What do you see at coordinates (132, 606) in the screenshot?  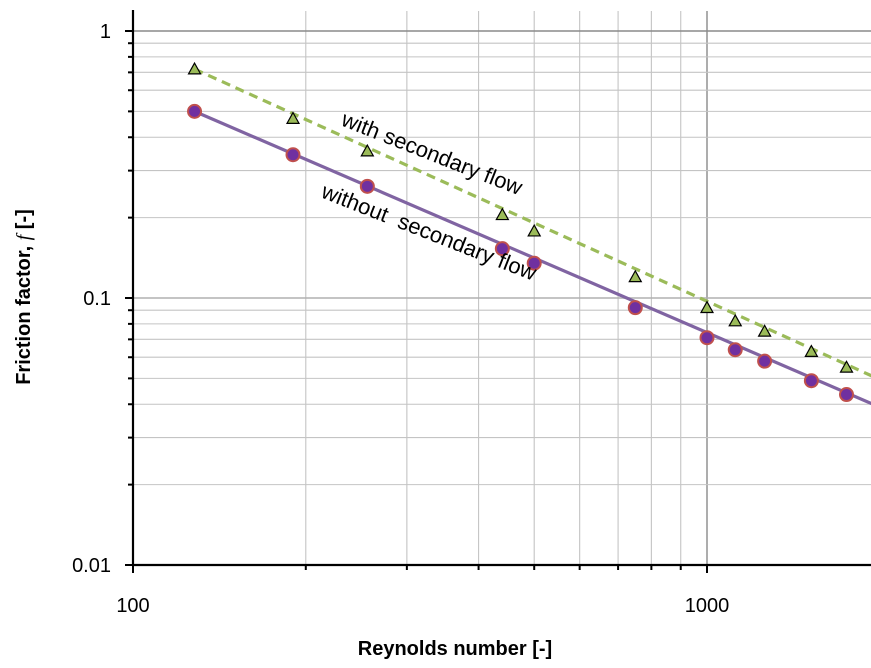 I see `x-tick-label: 100` at bounding box center [132, 606].